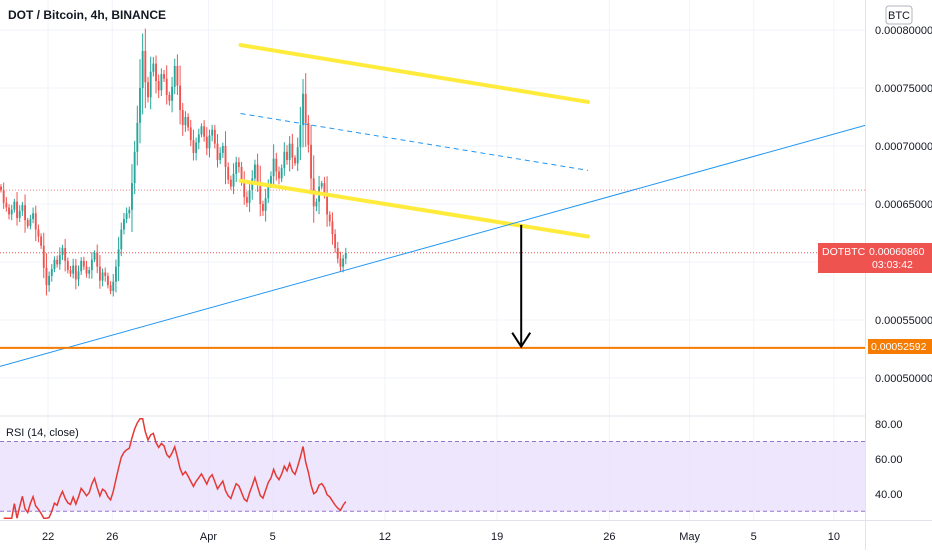 The height and width of the screenshot is (555, 932). I want to click on last-price-tag: DOTBTC 0.00060860 03:03:42, so click(875, 258).